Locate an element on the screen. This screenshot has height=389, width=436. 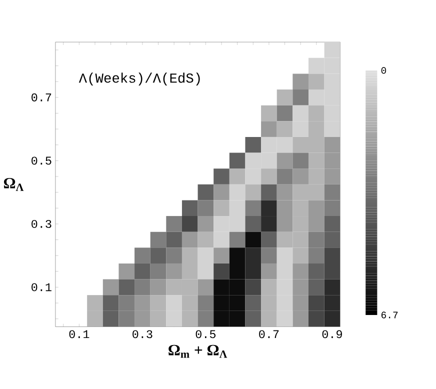
y-tick-label: 0.7 is located at coordinates (42, 97).